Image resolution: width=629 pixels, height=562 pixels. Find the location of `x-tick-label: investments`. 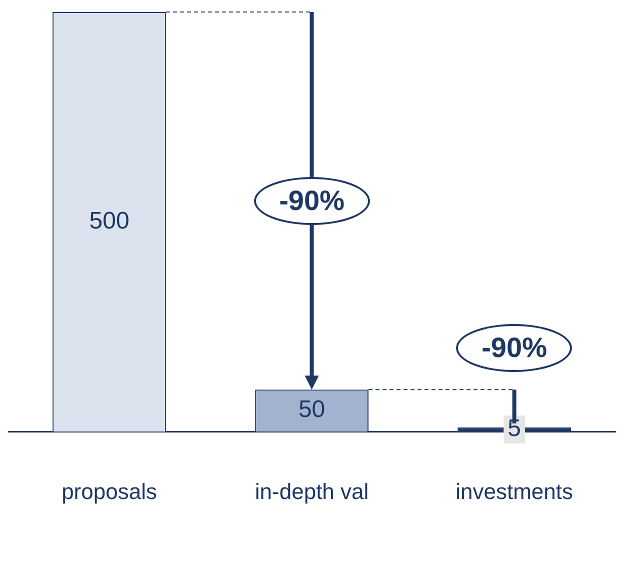

x-tick-label: investments is located at coordinates (515, 491).